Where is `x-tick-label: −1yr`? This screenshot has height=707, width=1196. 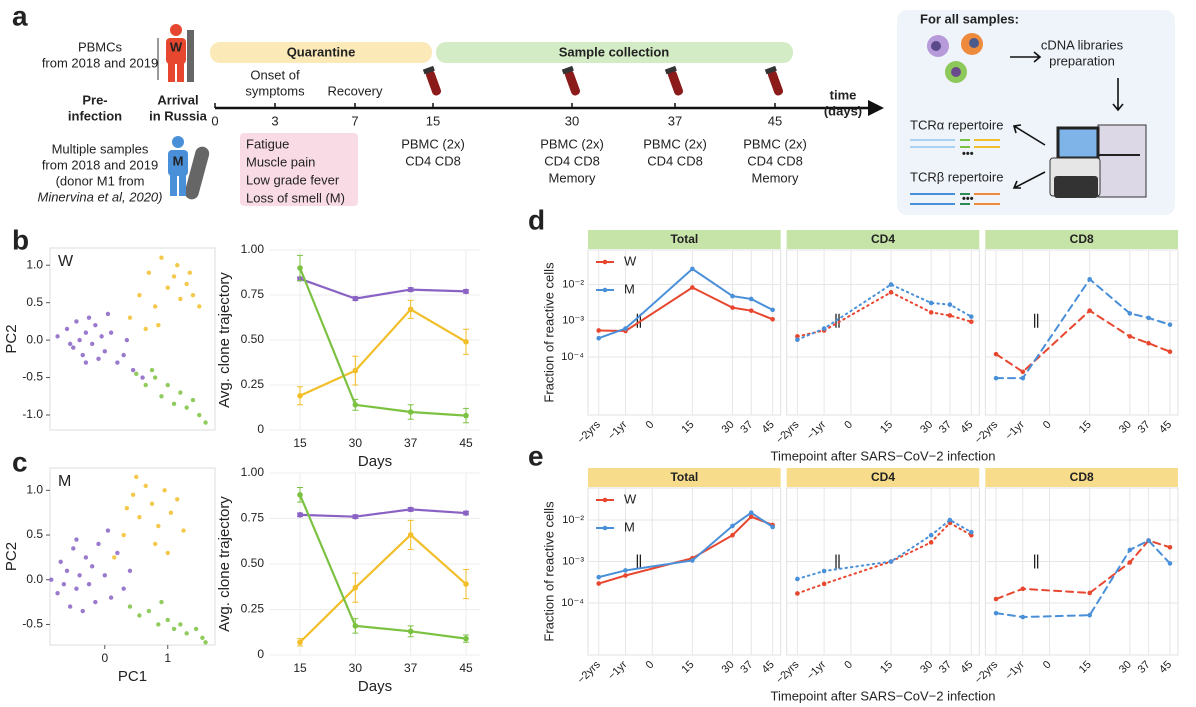
x-tick-label: −1yr is located at coordinates (816, 430).